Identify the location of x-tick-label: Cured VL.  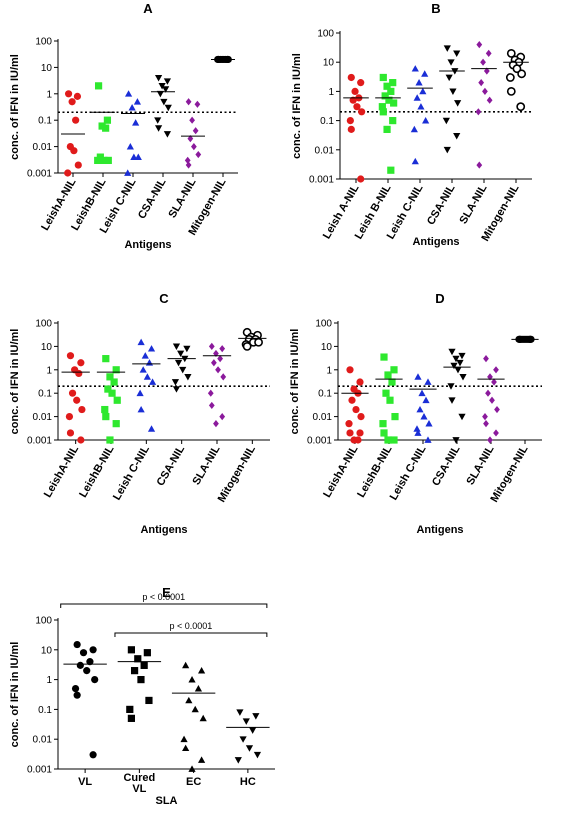
(139, 783).